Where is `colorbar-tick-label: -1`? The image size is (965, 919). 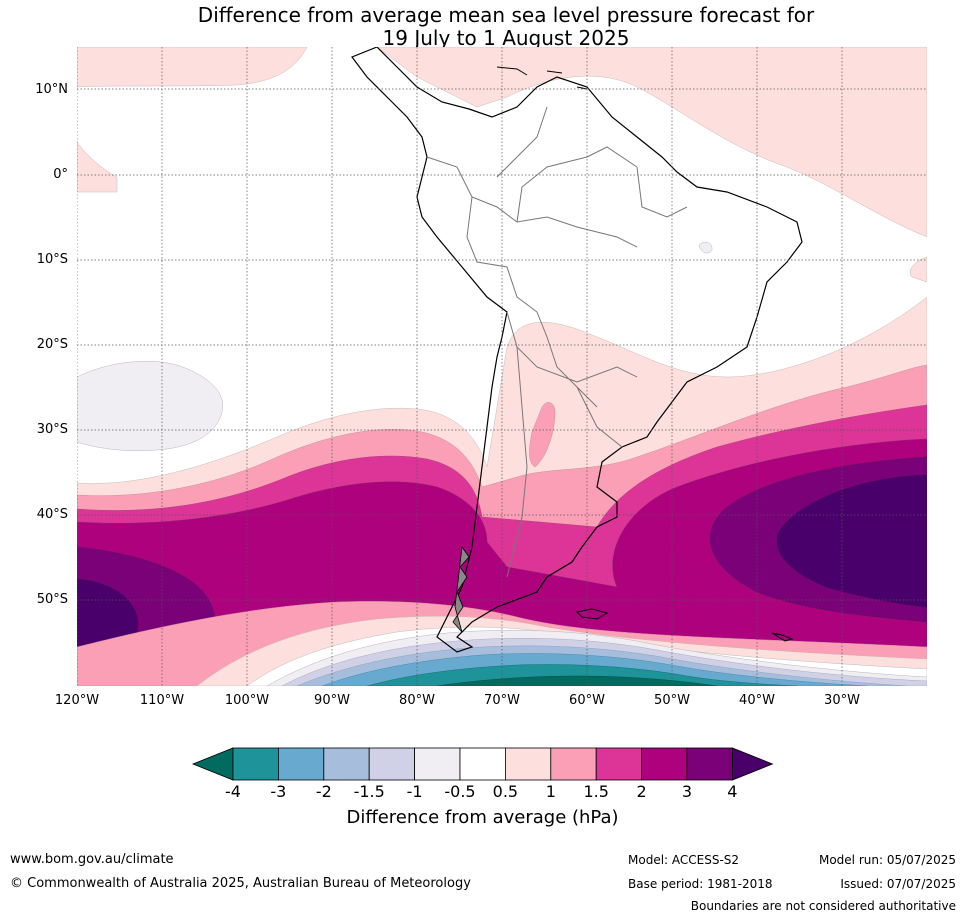 colorbar-tick-label: -1 is located at coordinates (414, 791).